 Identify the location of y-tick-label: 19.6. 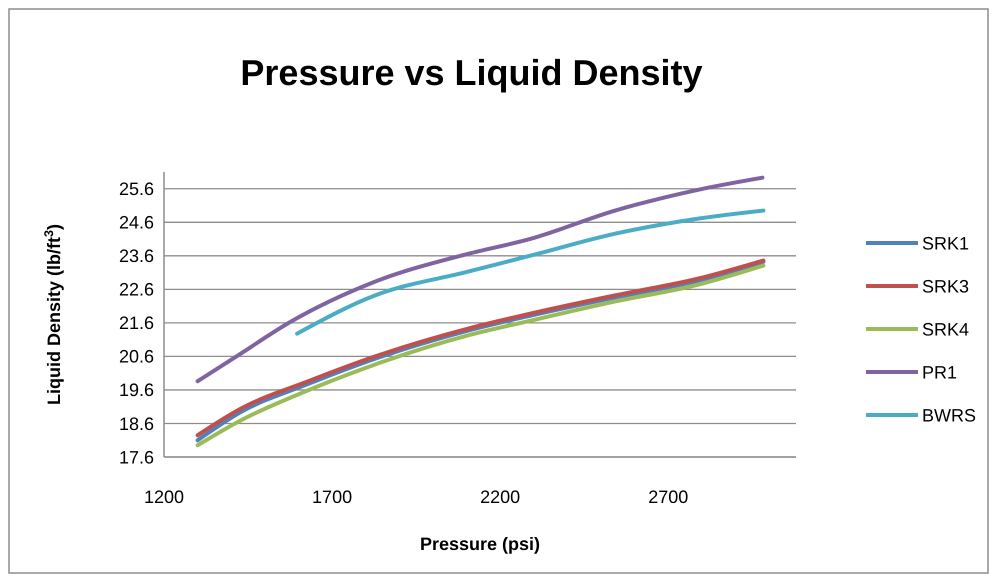
(136, 390).